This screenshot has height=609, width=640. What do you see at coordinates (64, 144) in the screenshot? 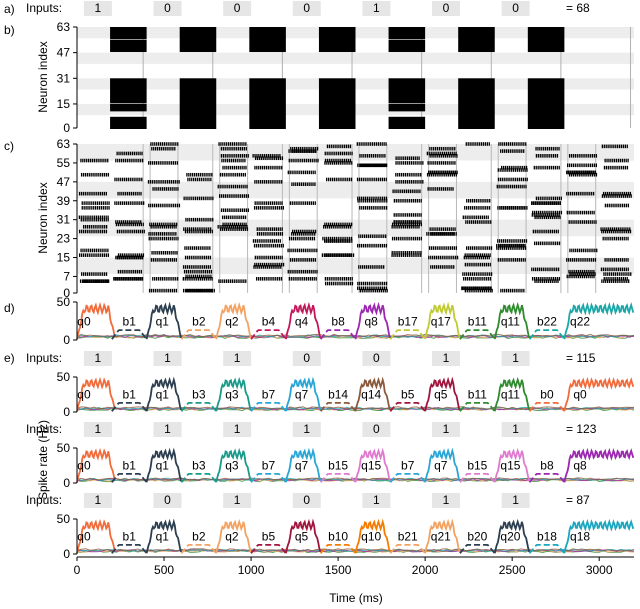
I see `y-tick-label: 63` at bounding box center [64, 144].